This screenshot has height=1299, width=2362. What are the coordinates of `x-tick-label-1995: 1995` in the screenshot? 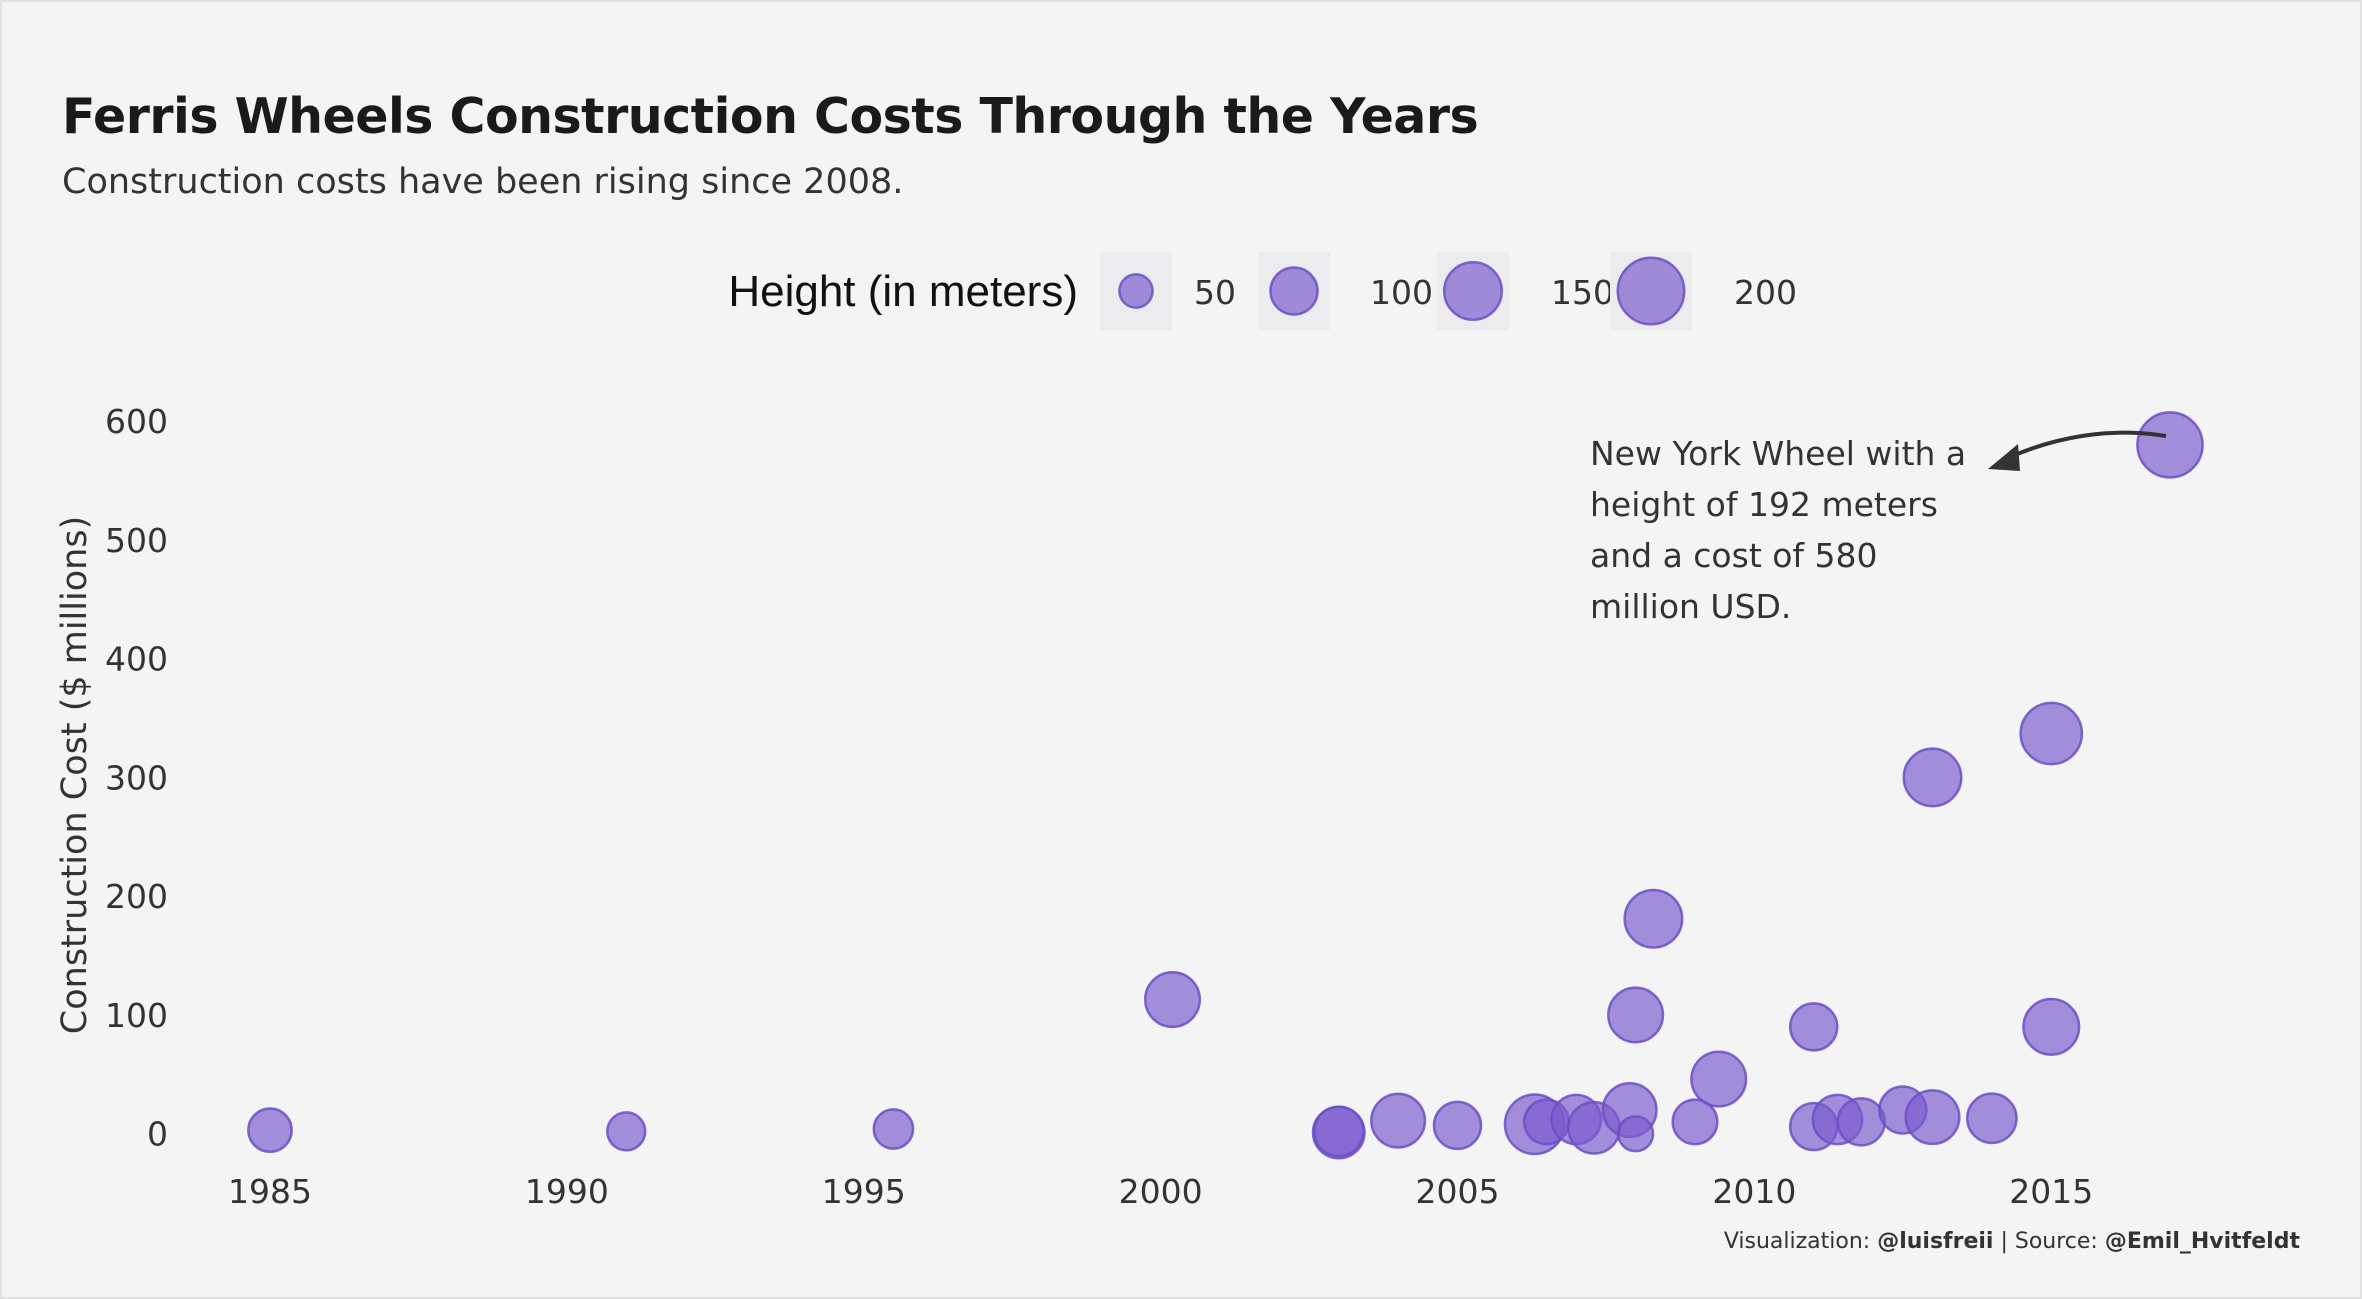 It's located at (864, 1191).